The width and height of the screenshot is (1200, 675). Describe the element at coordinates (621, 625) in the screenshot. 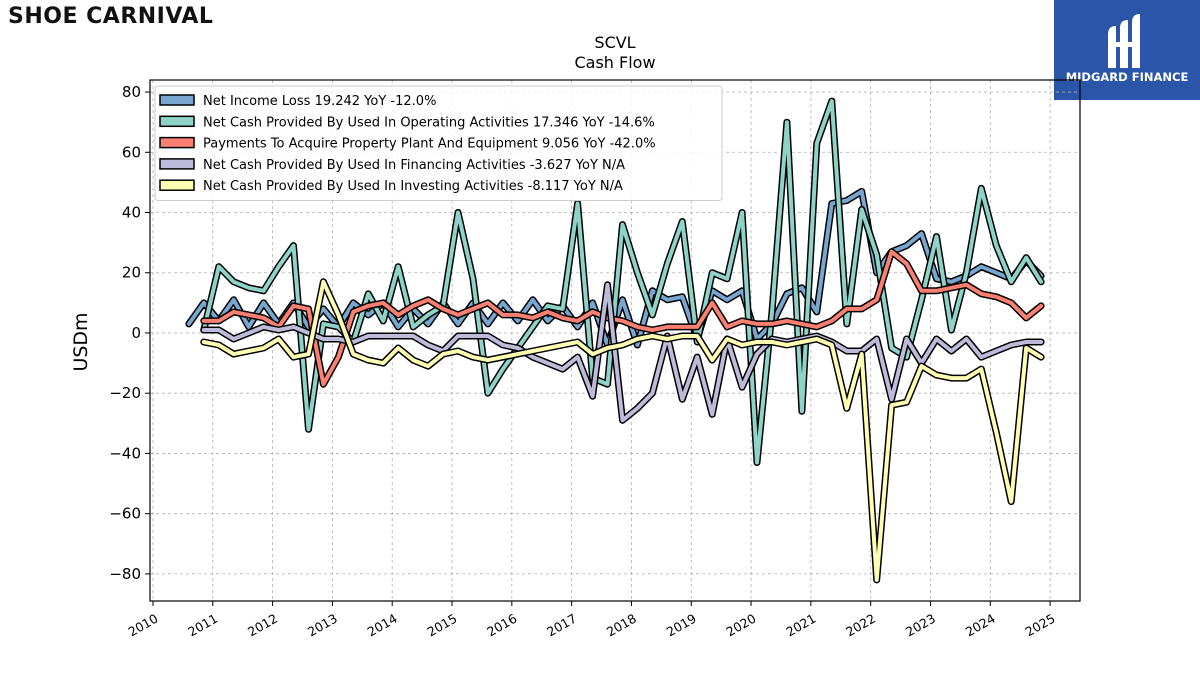

I see `x-tick-label: 2018` at that location.